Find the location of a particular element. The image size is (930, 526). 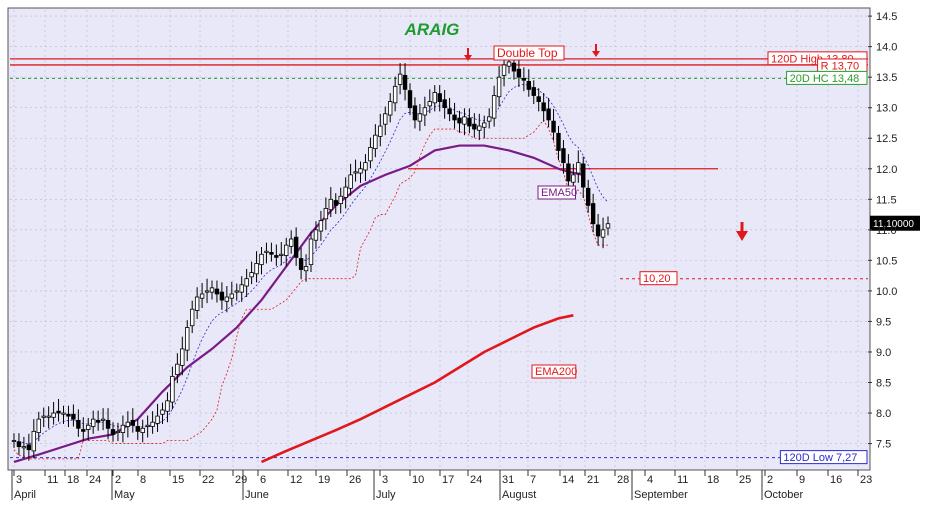

level-label-box is located at coordinates (827, 77).